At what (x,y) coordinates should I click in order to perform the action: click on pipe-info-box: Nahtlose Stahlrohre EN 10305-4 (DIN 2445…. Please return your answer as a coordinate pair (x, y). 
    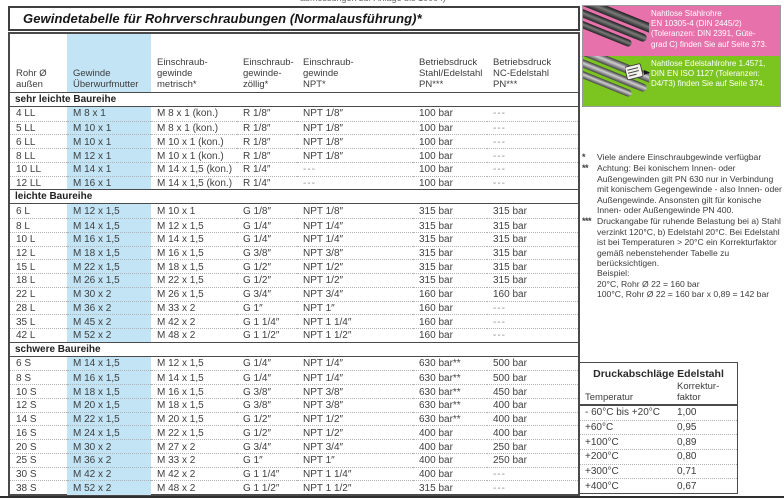
    Looking at the image, I should click on (681, 56).